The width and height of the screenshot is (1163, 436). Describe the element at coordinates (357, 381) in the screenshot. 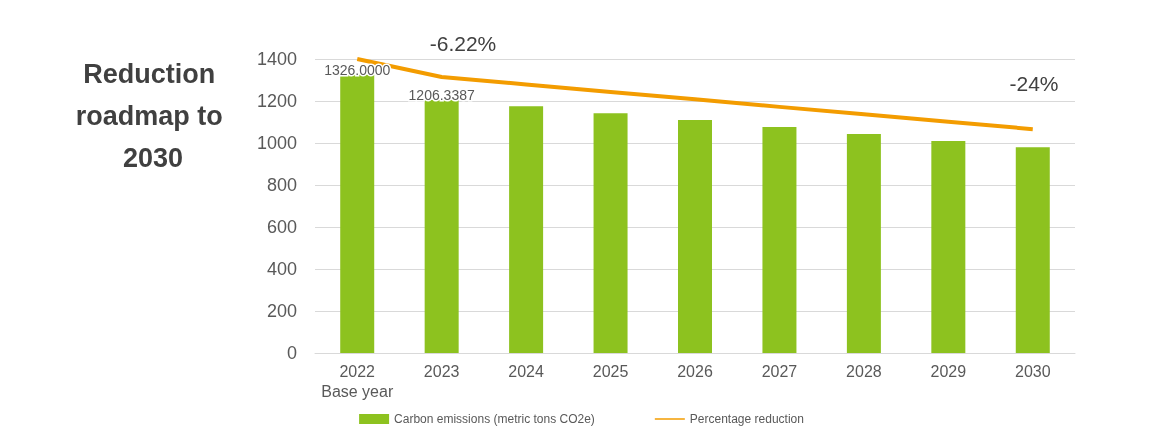

I see `x-tick-label: 2022 Base year` at that location.